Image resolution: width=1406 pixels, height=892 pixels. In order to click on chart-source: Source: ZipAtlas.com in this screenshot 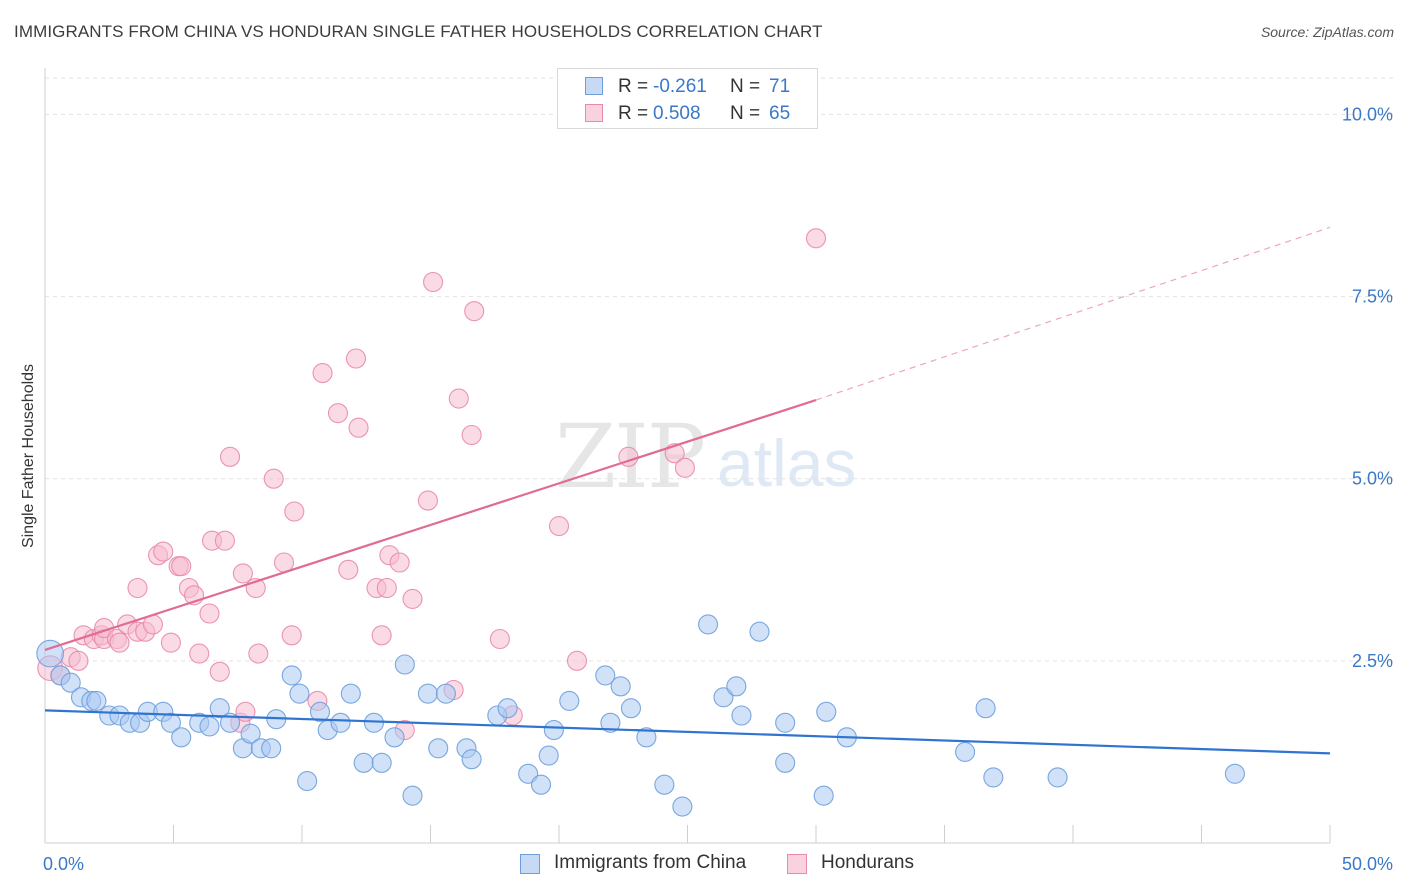, I will do `click(1327, 32)`.